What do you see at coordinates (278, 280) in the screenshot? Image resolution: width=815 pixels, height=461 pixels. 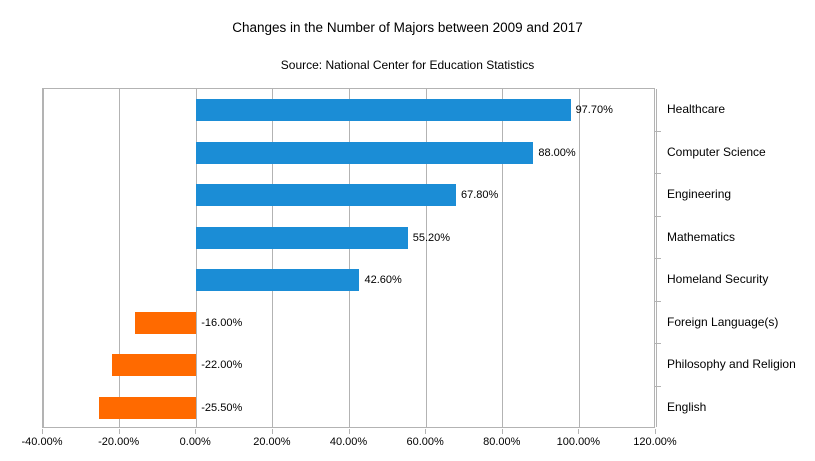 I see `bar-homeland-security` at bounding box center [278, 280].